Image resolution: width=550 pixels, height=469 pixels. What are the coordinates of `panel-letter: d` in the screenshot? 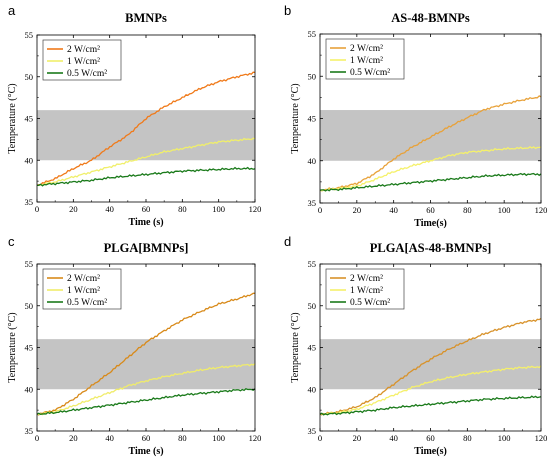 It's located at (287, 241).